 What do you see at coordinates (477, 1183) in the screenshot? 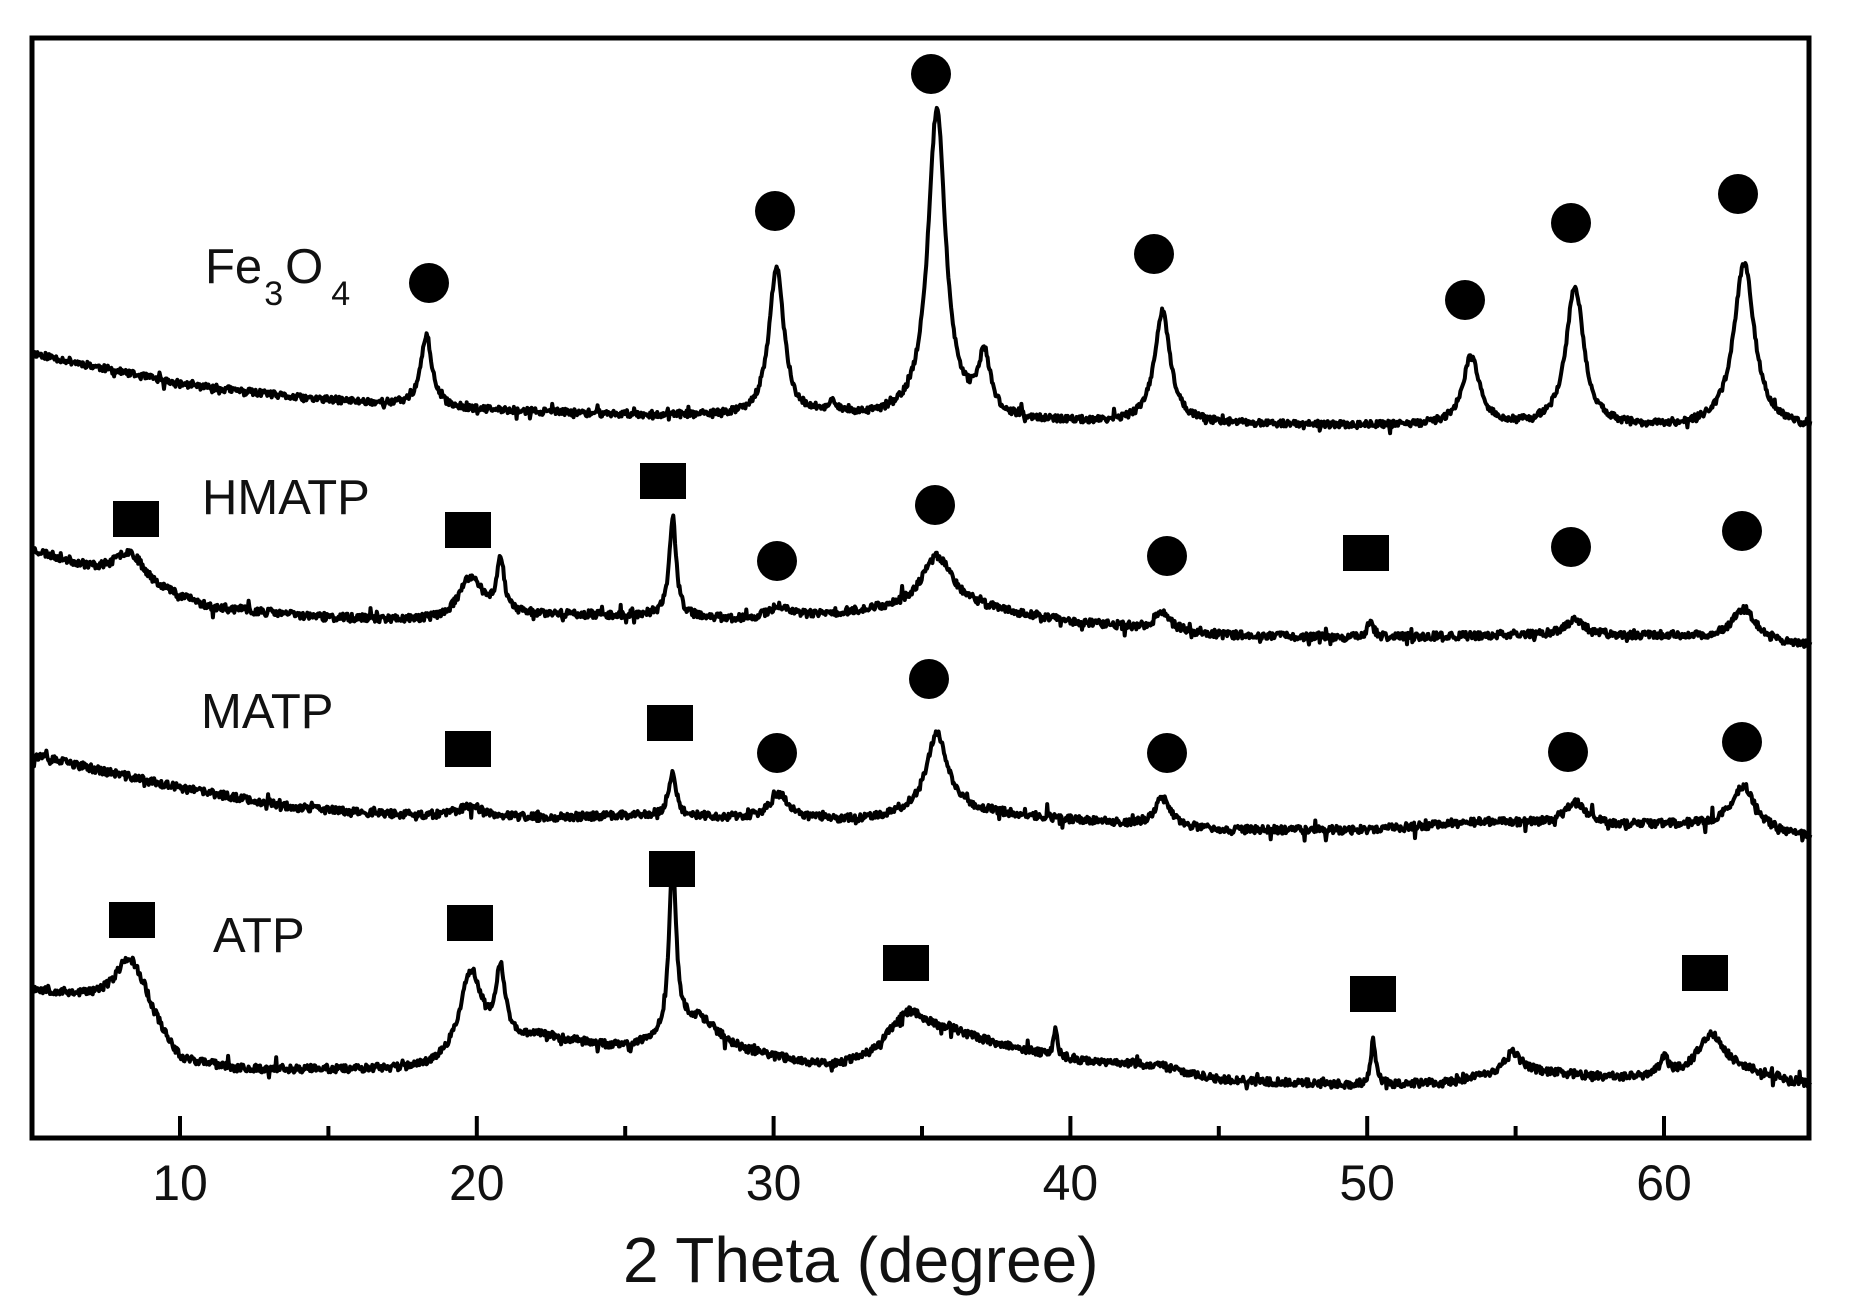
I see `x-tick-label: 20` at bounding box center [477, 1183].